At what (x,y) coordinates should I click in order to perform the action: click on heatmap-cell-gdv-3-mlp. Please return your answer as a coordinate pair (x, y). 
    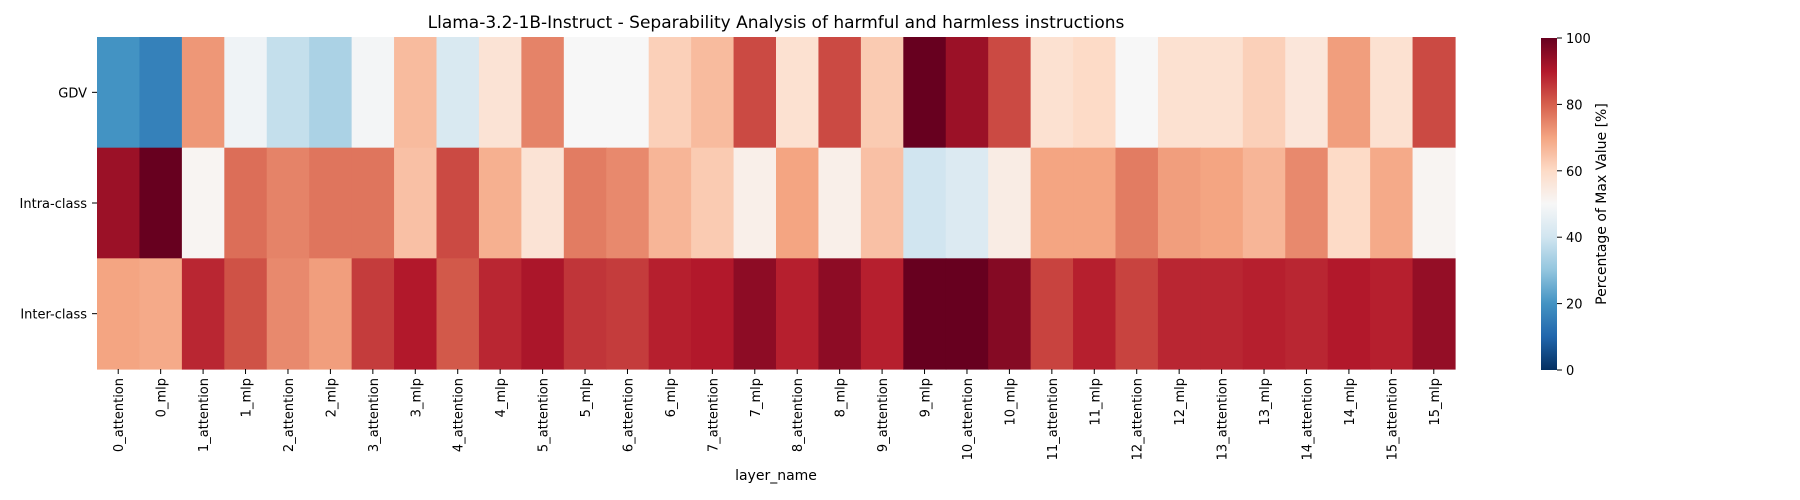
    Looking at the image, I should click on (416, 93).